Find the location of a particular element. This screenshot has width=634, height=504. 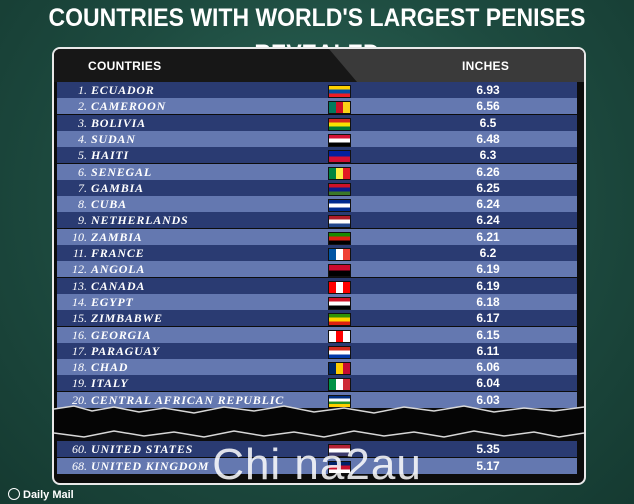

row-rank: 19. is located at coordinates (79, 383).